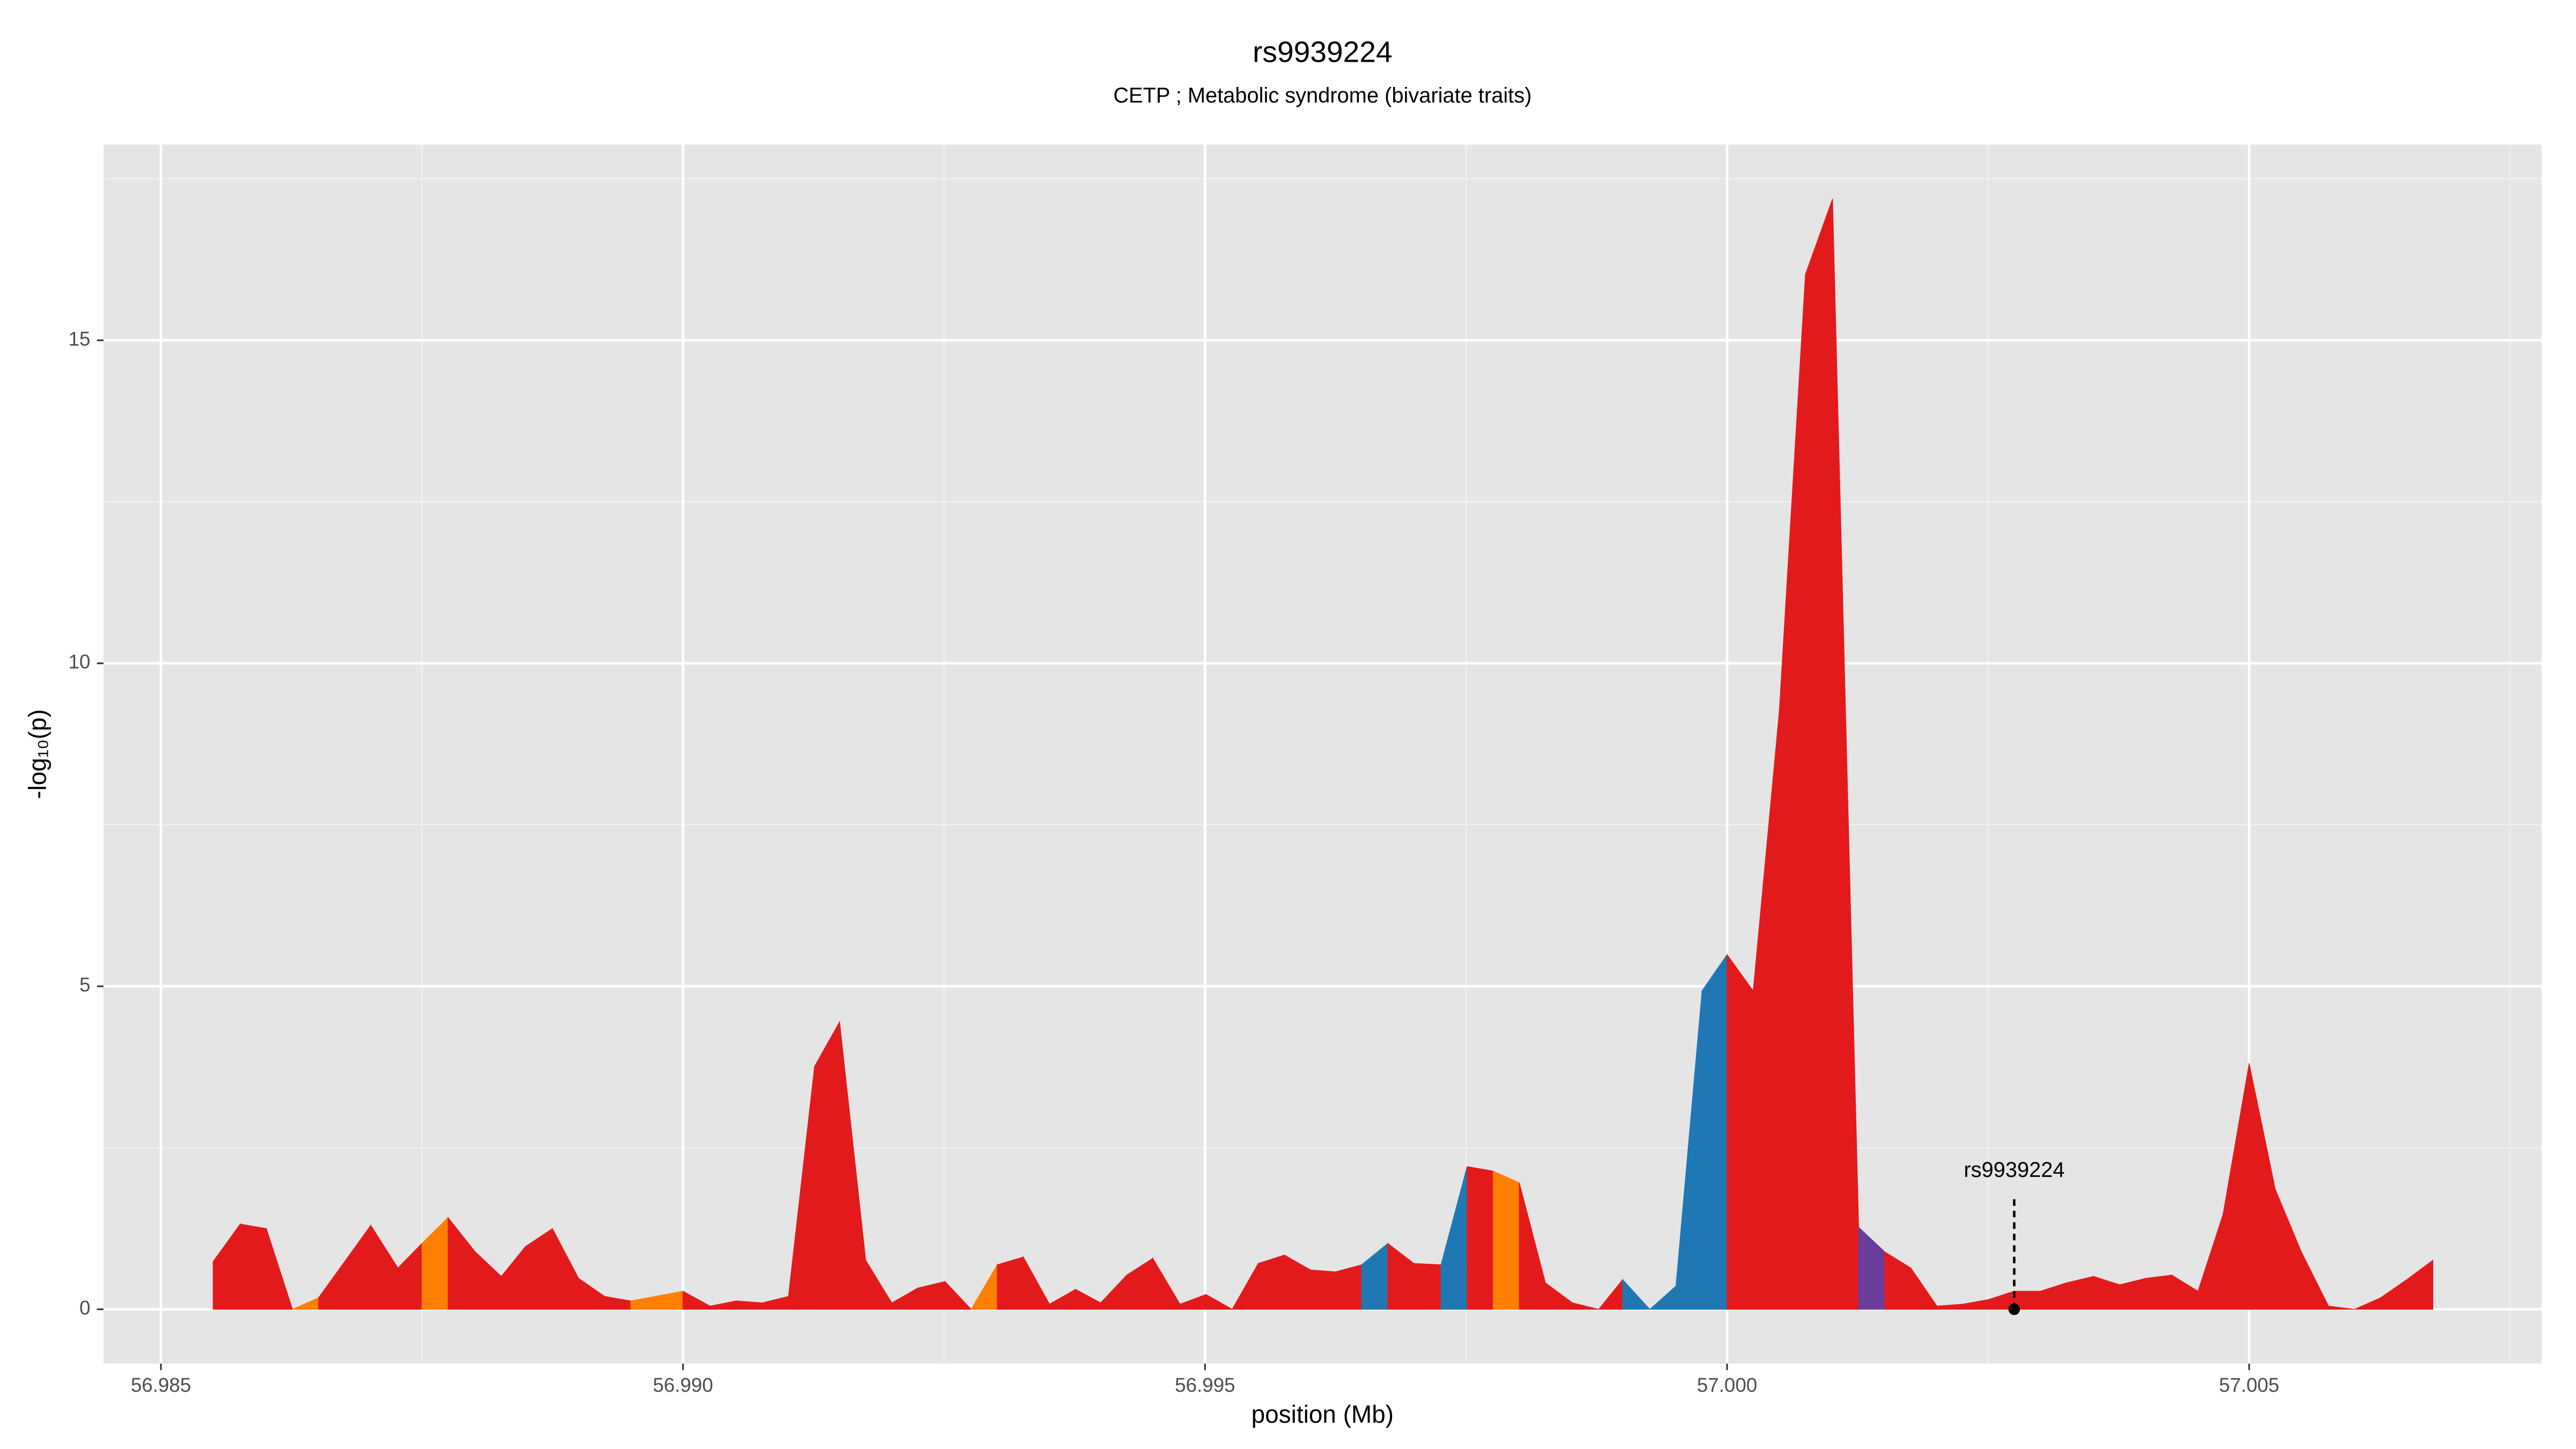 This screenshot has height=1449, width=2576. What do you see at coordinates (1727, 1385) in the screenshot?
I see `x-tick-label: 57.000` at bounding box center [1727, 1385].